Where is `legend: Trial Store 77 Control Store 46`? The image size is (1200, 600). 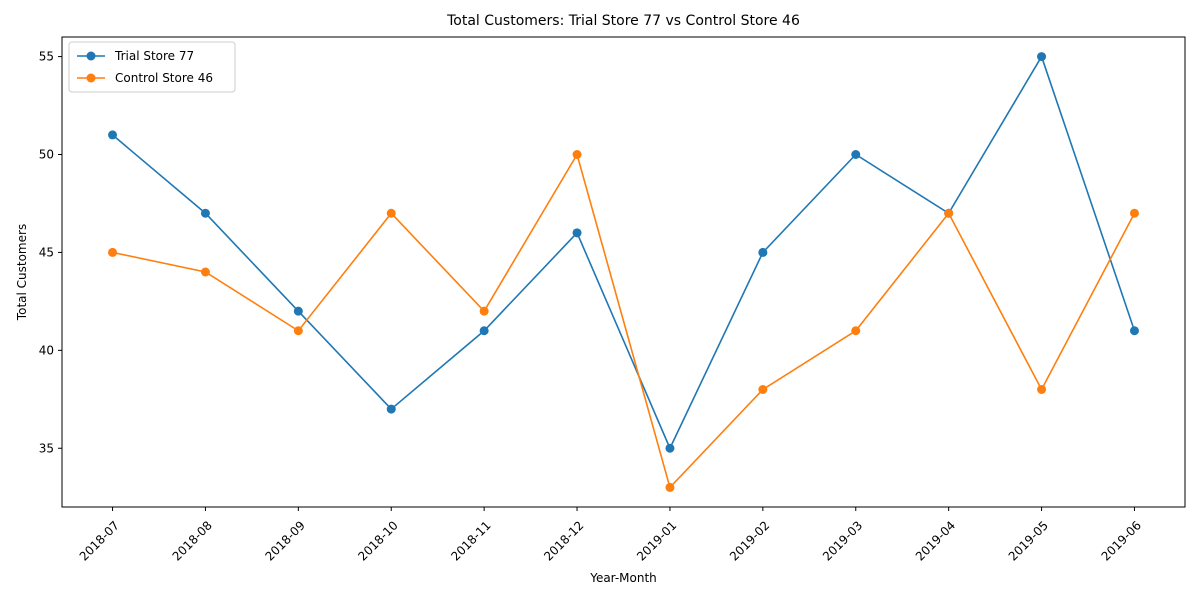
legend: Trial Store 77 Control Store 46 is located at coordinates (152, 67).